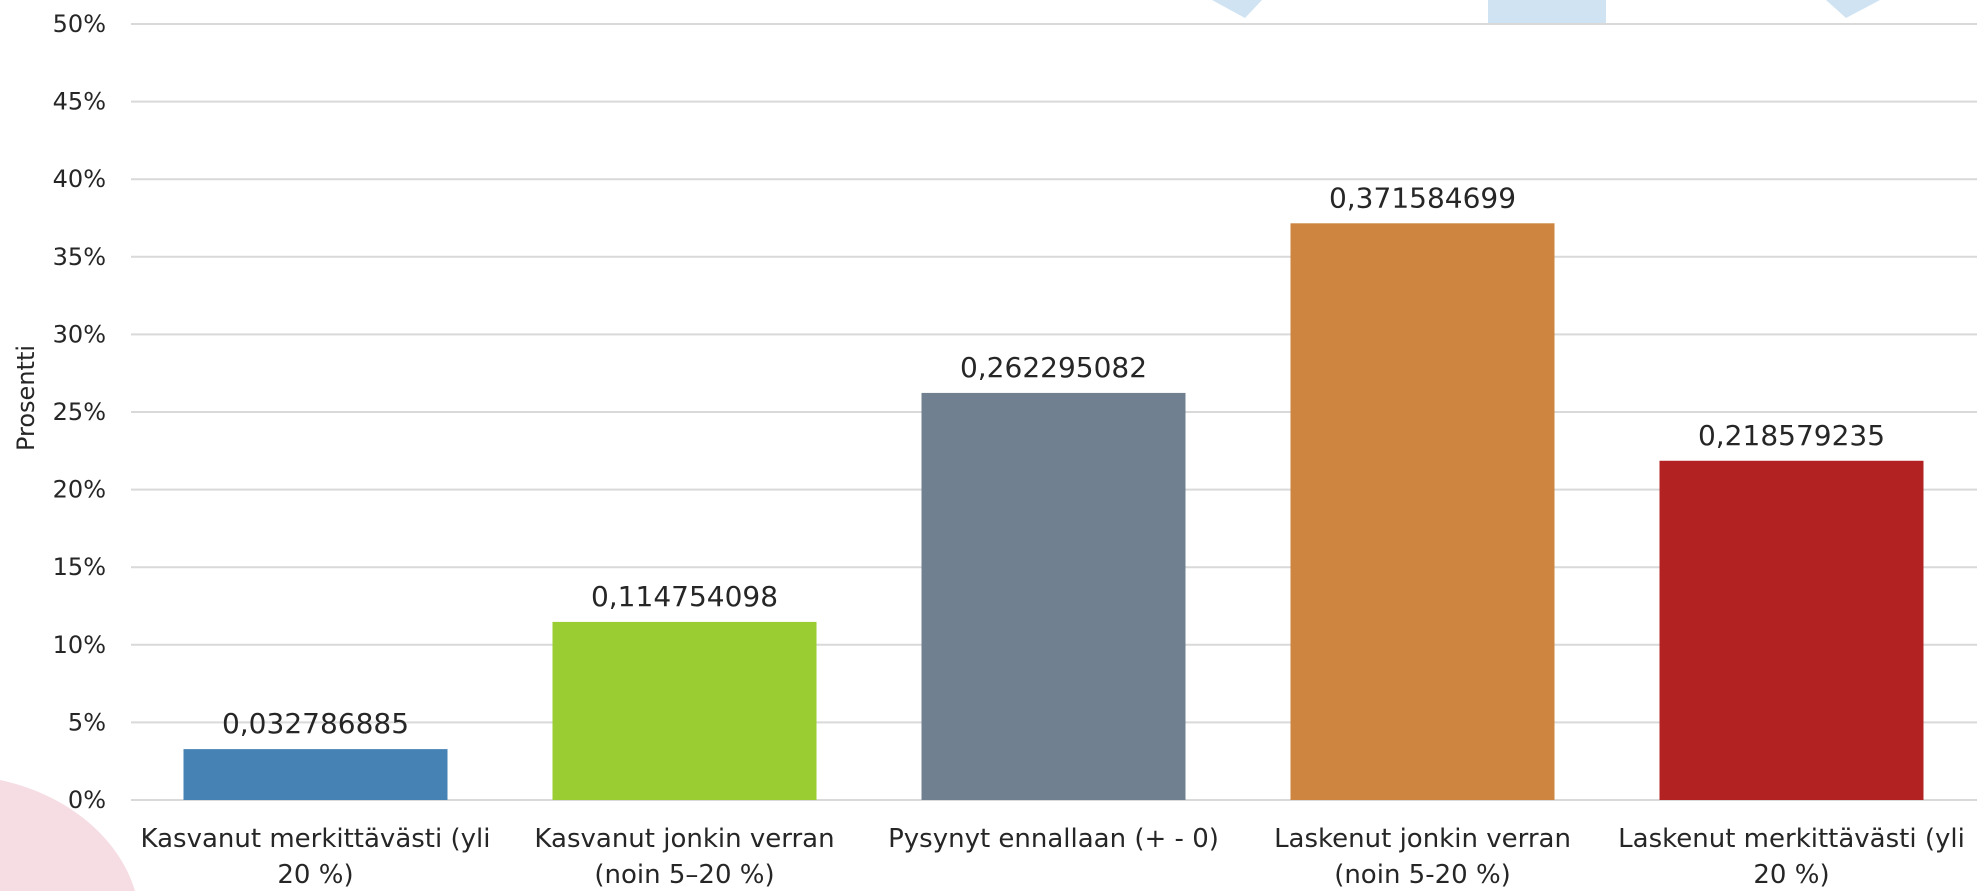  What do you see at coordinates (79, 24) in the screenshot?
I see `y-tick-label: 50%` at bounding box center [79, 24].